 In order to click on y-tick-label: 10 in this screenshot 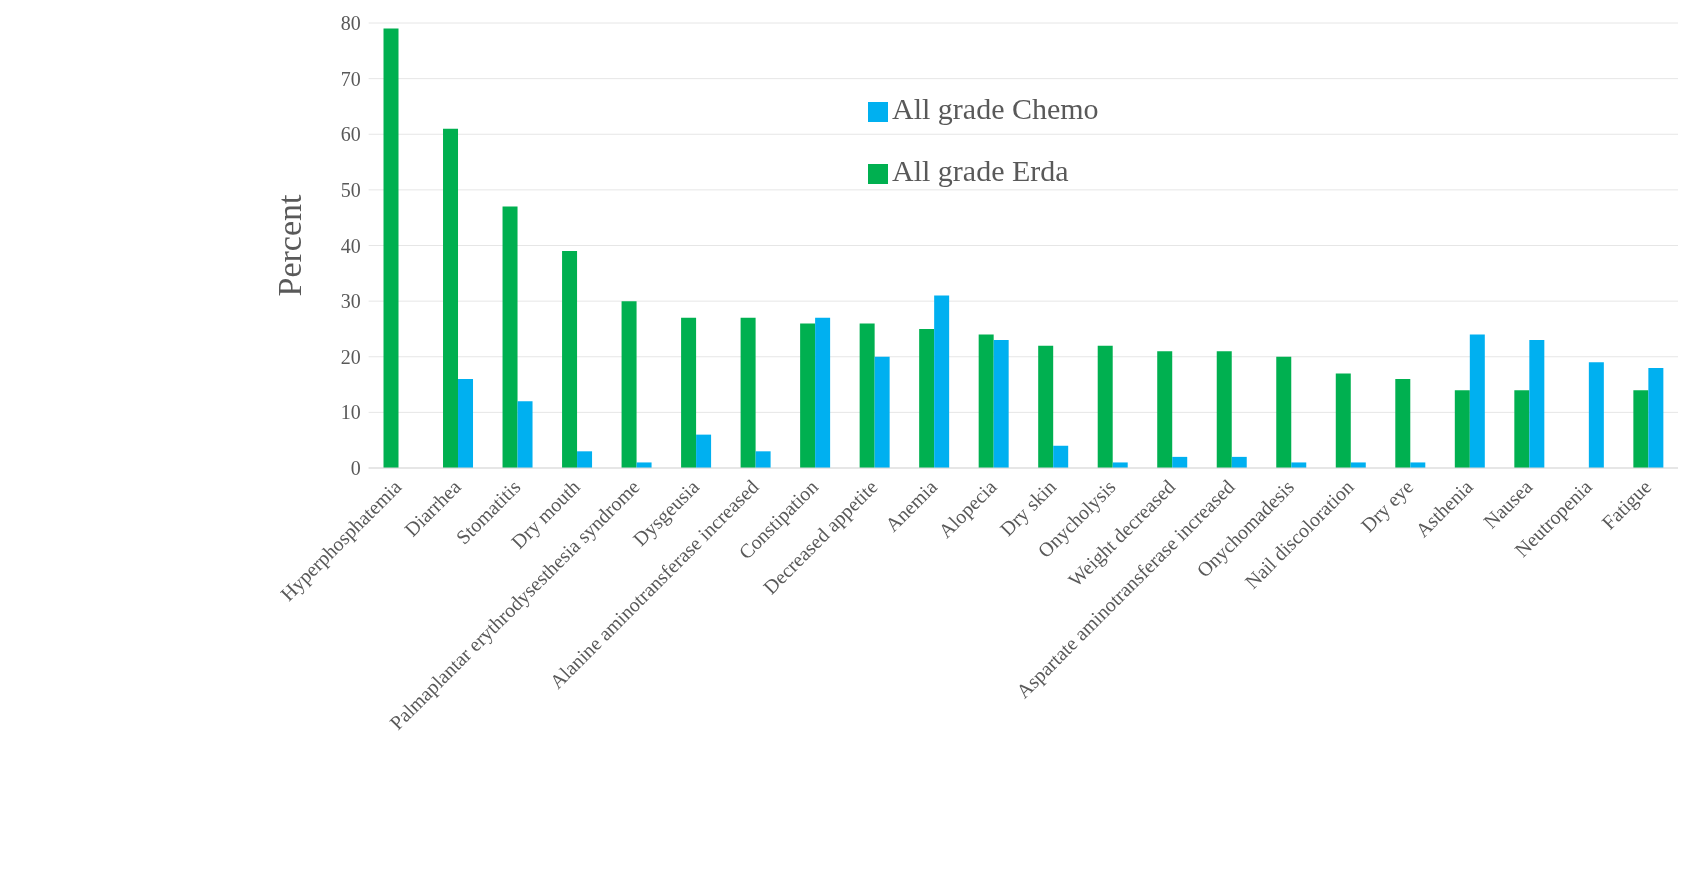, I will do `click(350, 412)`.